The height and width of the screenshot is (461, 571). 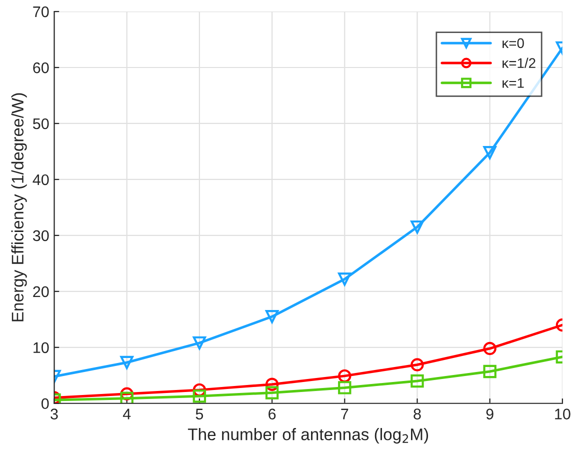 I want to click on legend-label: κ=1, so click(x=513, y=83).